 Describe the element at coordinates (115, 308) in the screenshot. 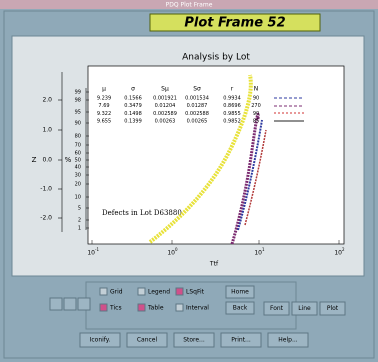

I see `checkbox-label: Tics` at that location.